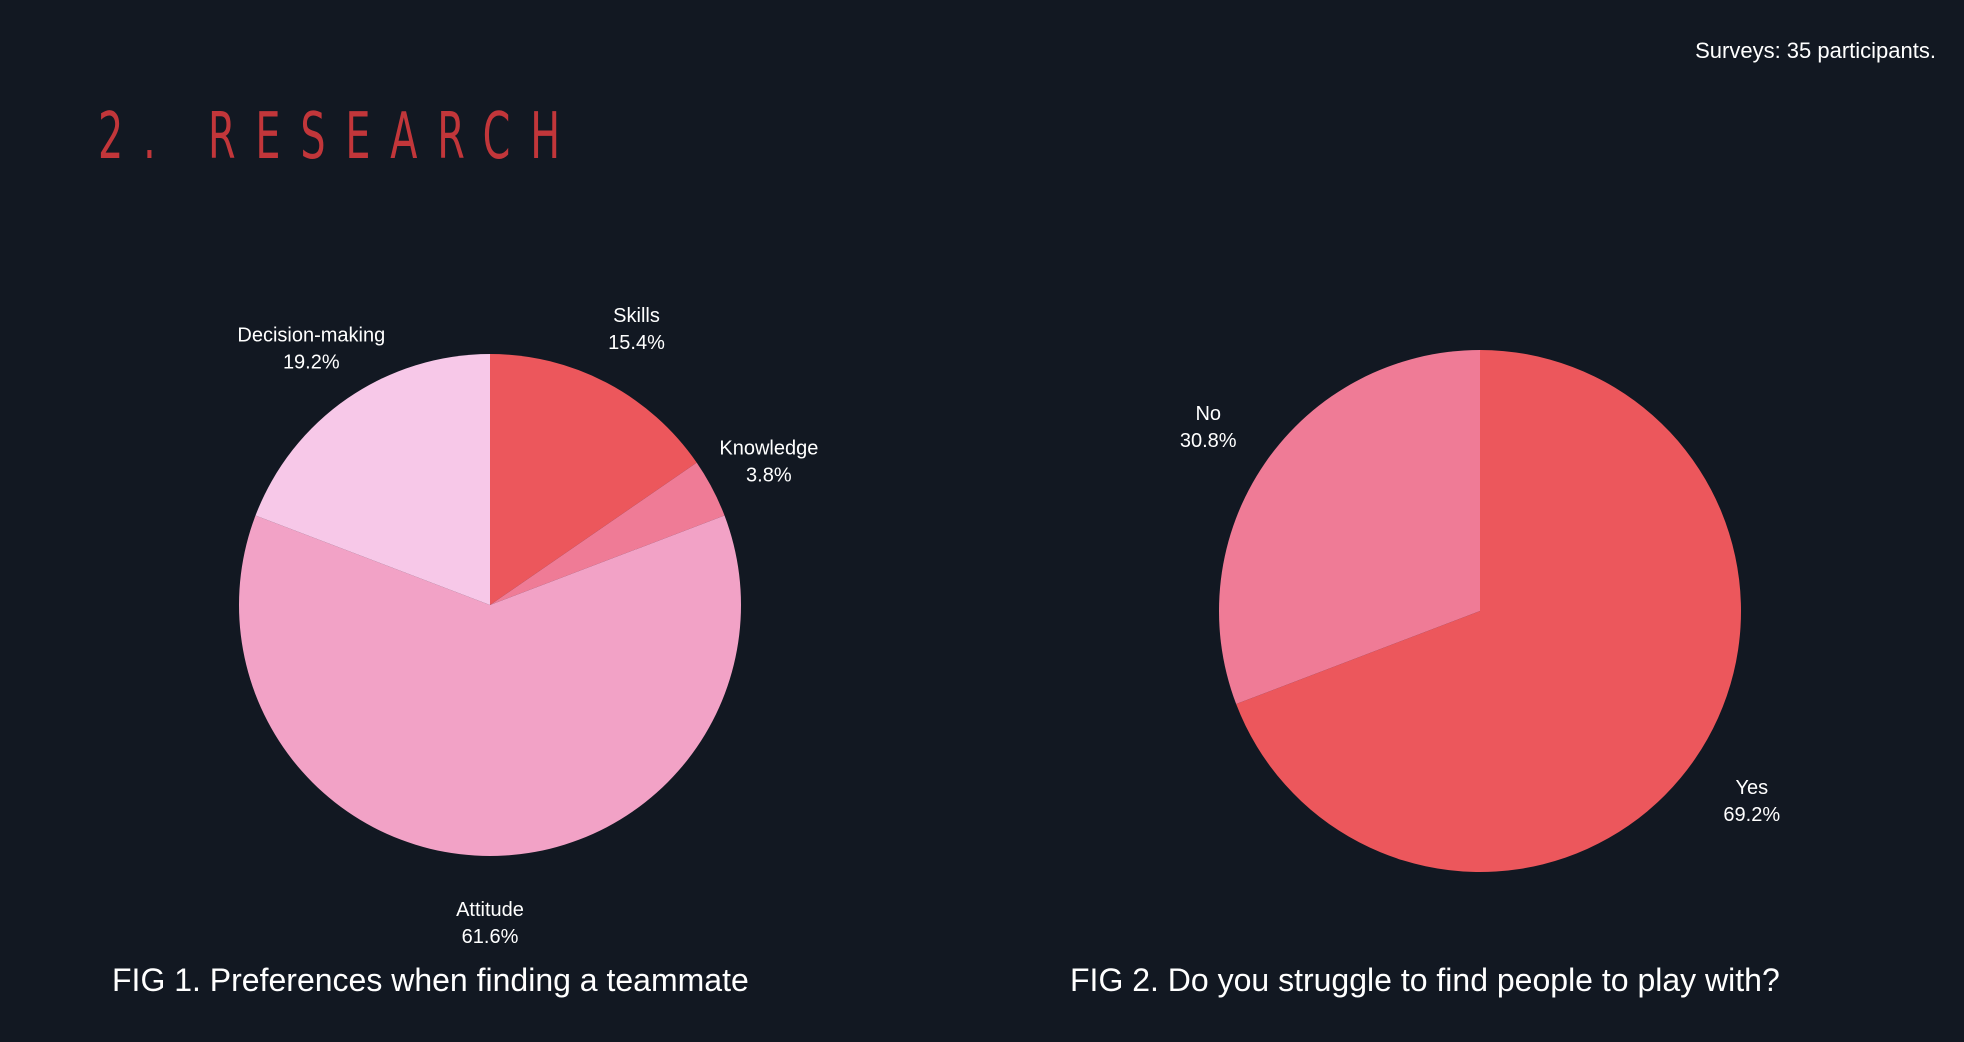 Image resolution: width=1964 pixels, height=1042 pixels. What do you see at coordinates (607, 533) in the screenshot?
I see `pie-slice-knowledge` at bounding box center [607, 533].